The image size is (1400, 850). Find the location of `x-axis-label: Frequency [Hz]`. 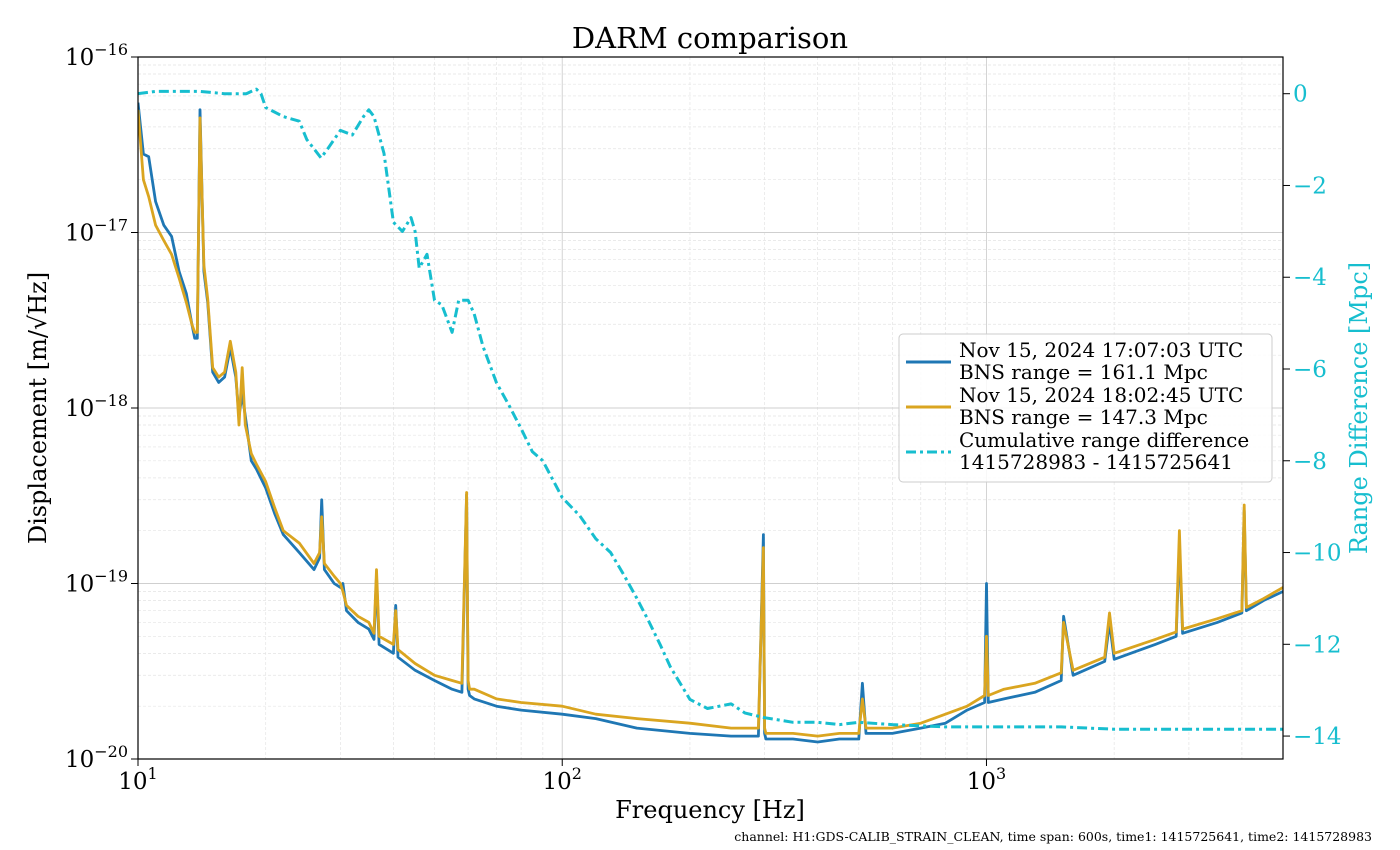

x-axis-label: Frequency [Hz] is located at coordinates (710, 810).